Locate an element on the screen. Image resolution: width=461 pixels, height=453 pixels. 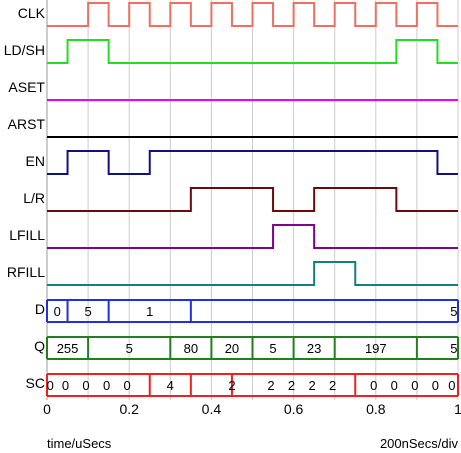
bus-value-q: 255 is located at coordinates (68, 348).